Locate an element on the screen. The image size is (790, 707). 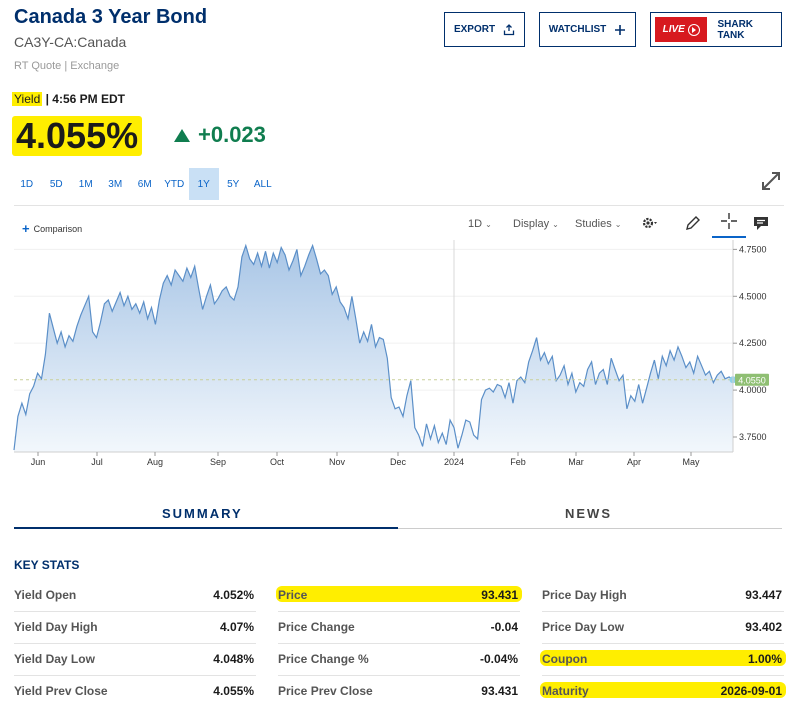
y-tick-label: 4.0000 is located at coordinates (753, 390).